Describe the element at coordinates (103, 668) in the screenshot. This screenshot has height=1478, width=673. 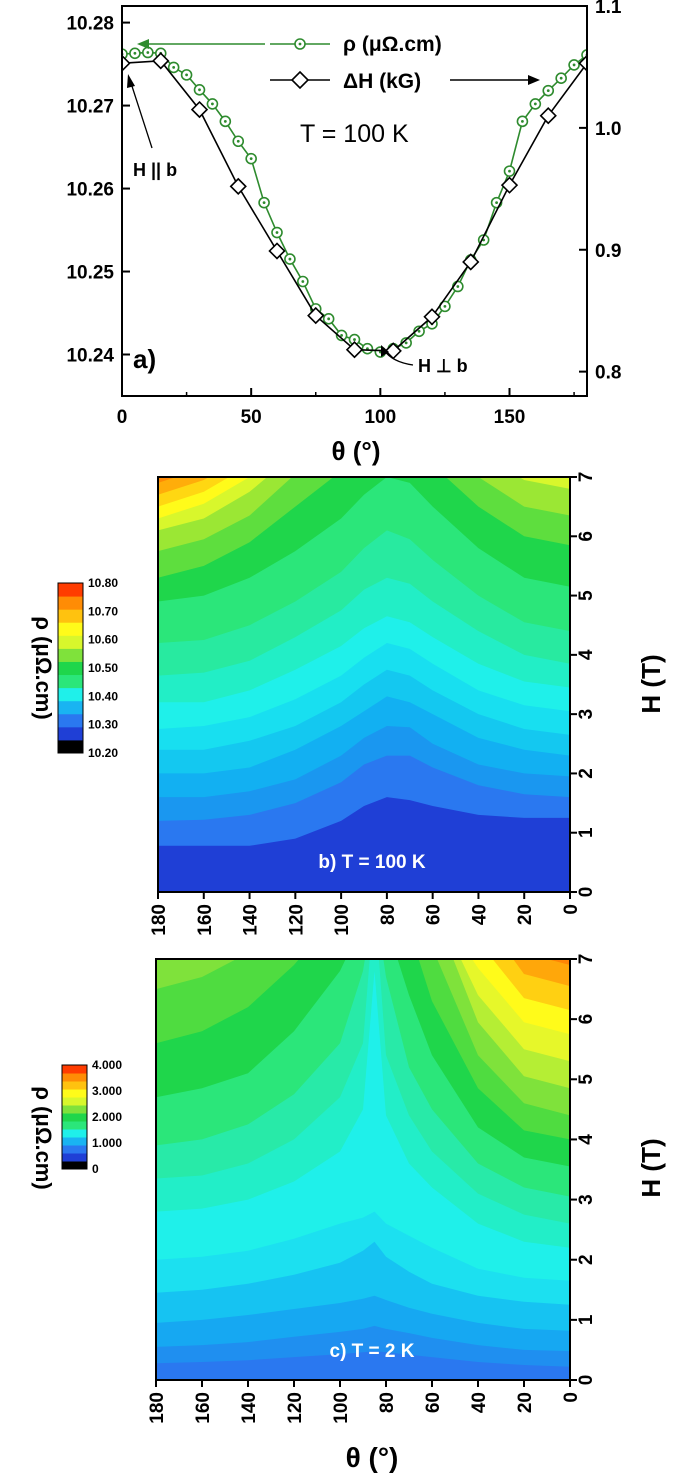
I see `panel-b-colorbar-tick-label: 10.50` at that location.